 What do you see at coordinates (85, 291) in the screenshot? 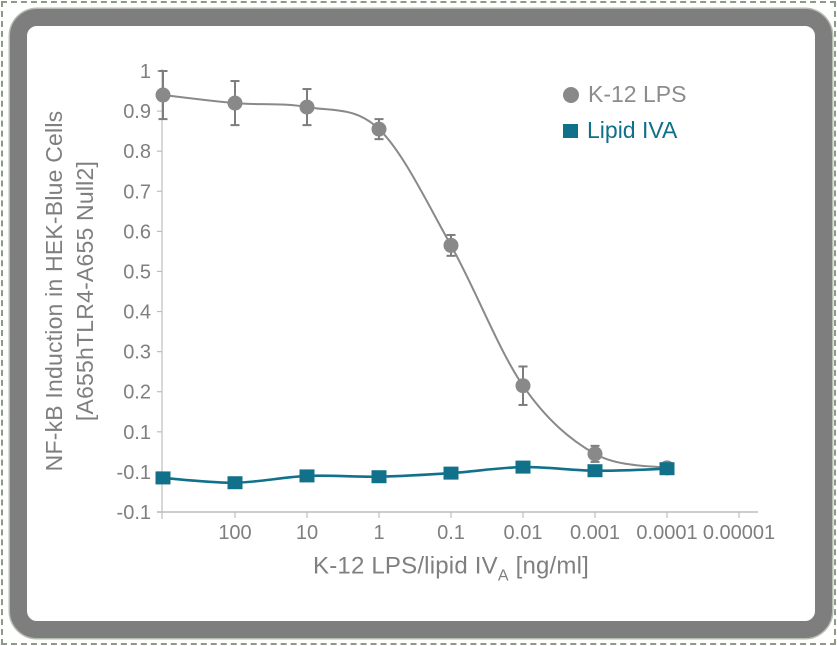
I see `y-axis-title-line2: [A655hTLR4-A655 Null2]` at bounding box center [85, 291].